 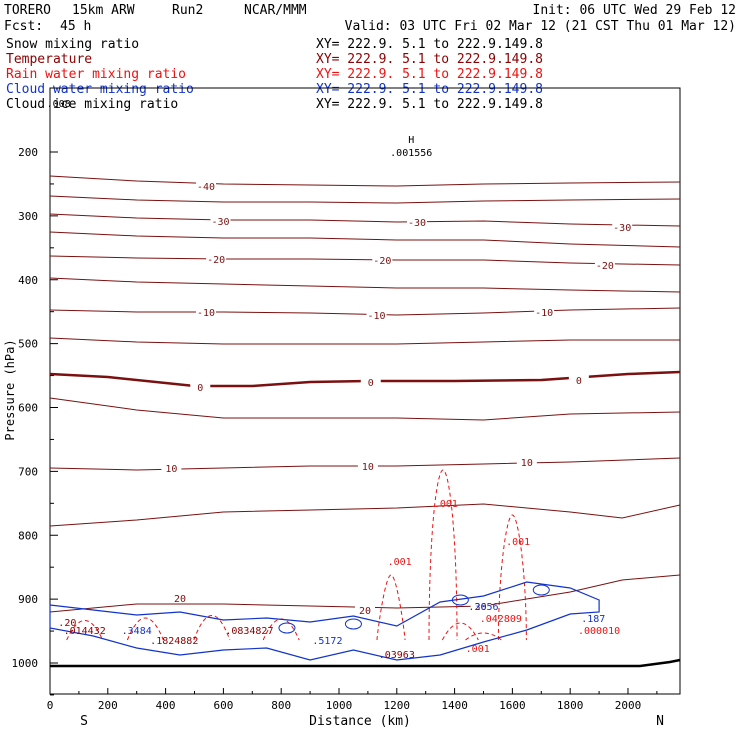 What do you see at coordinates (10, 389) in the screenshot?
I see `y-axis-title: Pressure (hPa)` at bounding box center [10, 389].